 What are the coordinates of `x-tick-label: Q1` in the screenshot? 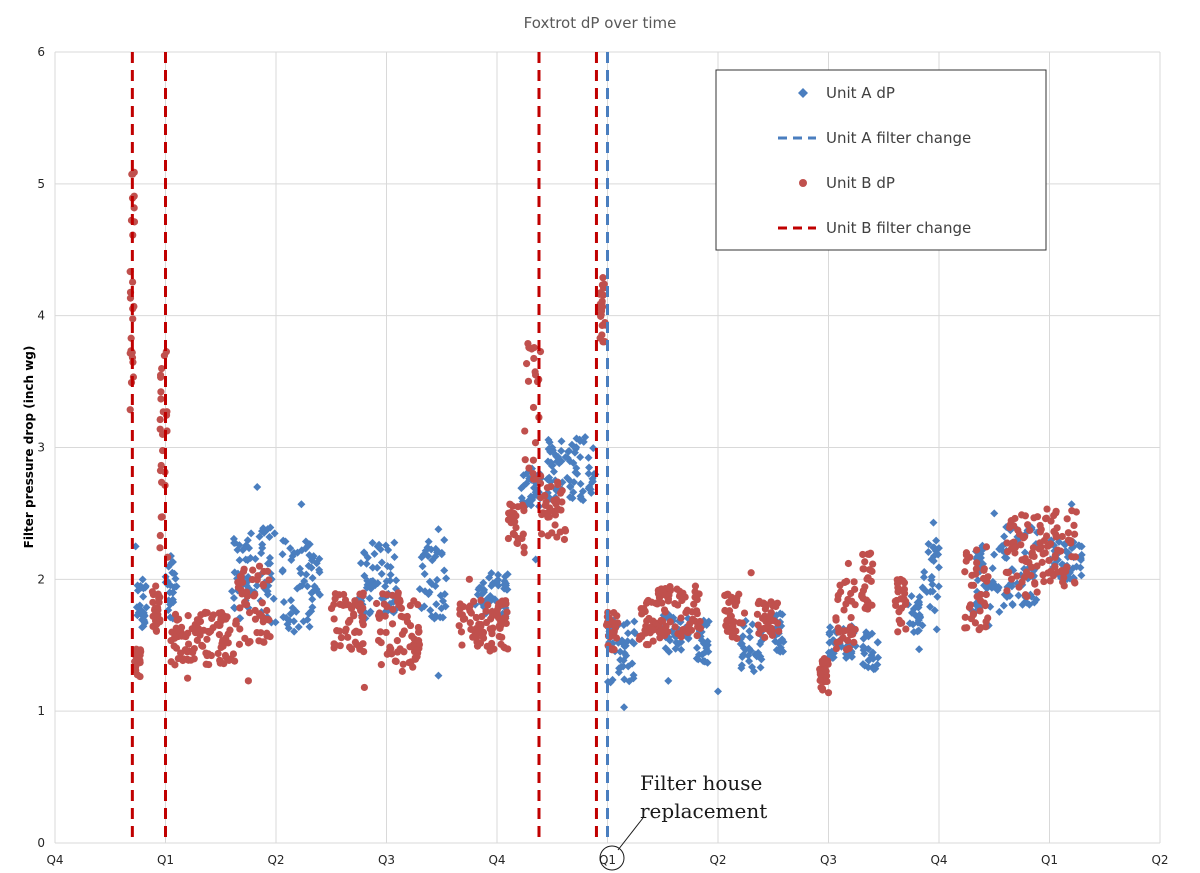 It's located at (1049, 860).